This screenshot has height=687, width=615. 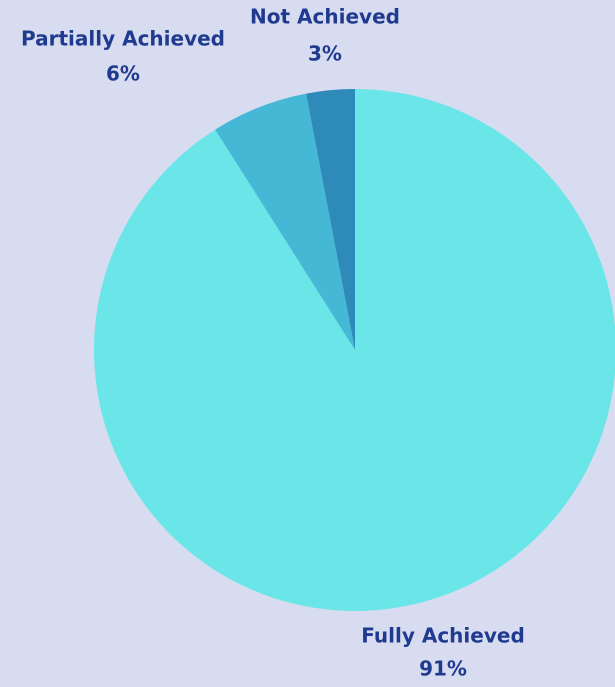 What do you see at coordinates (123, 74) in the screenshot?
I see `slice-value: 6%` at bounding box center [123, 74].